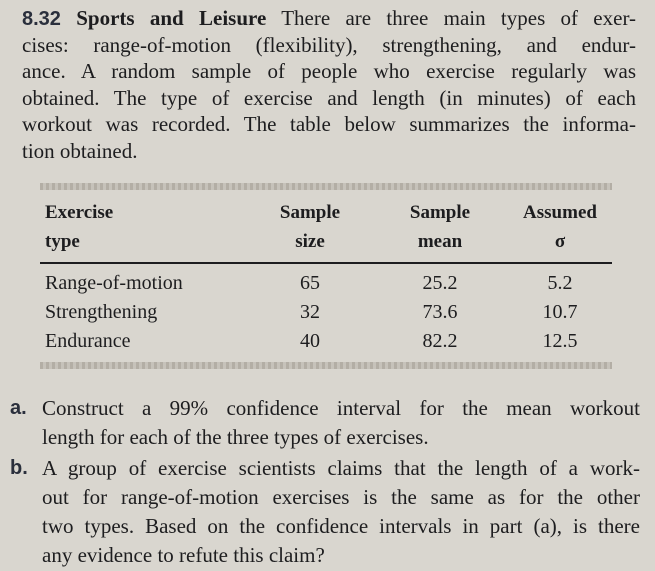 The width and height of the screenshot is (655, 571). Describe the element at coordinates (19, 468) in the screenshot. I see `part-label: b.` at that location.